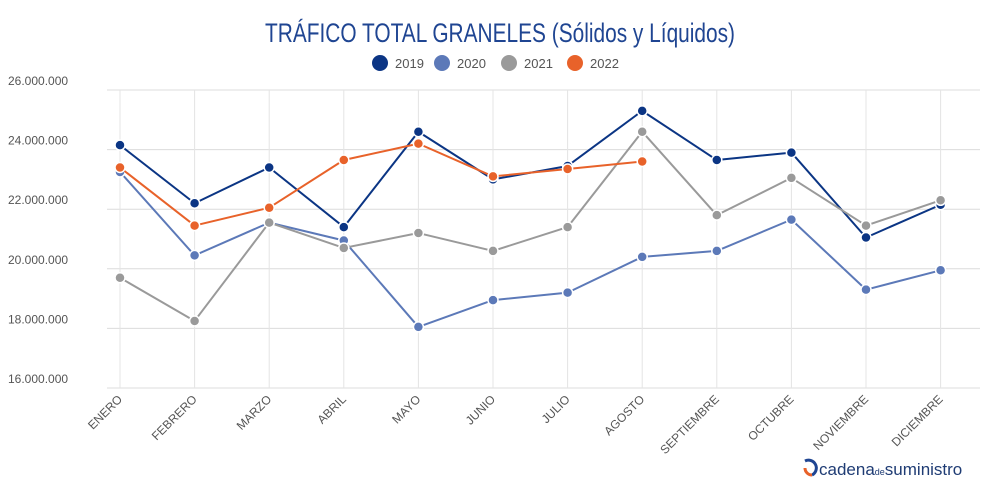 This screenshot has height=500, width=1000. Describe the element at coordinates (406, 409) in the screenshot. I see `x-tick-label: MAYO` at that location.